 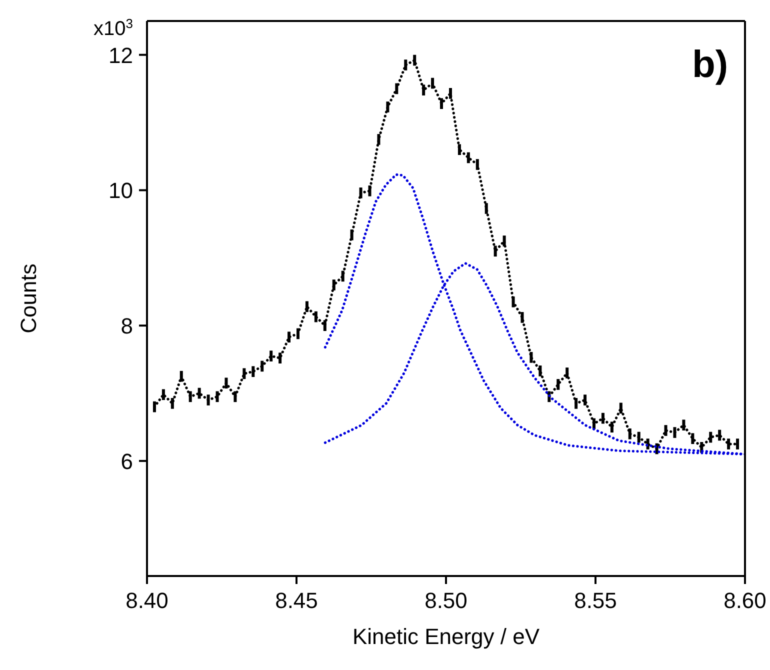 What do you see at coordinates (296, 600) in the screenshot?
I see `x-tick-label: 8.45` at bounding box center [296, 600].